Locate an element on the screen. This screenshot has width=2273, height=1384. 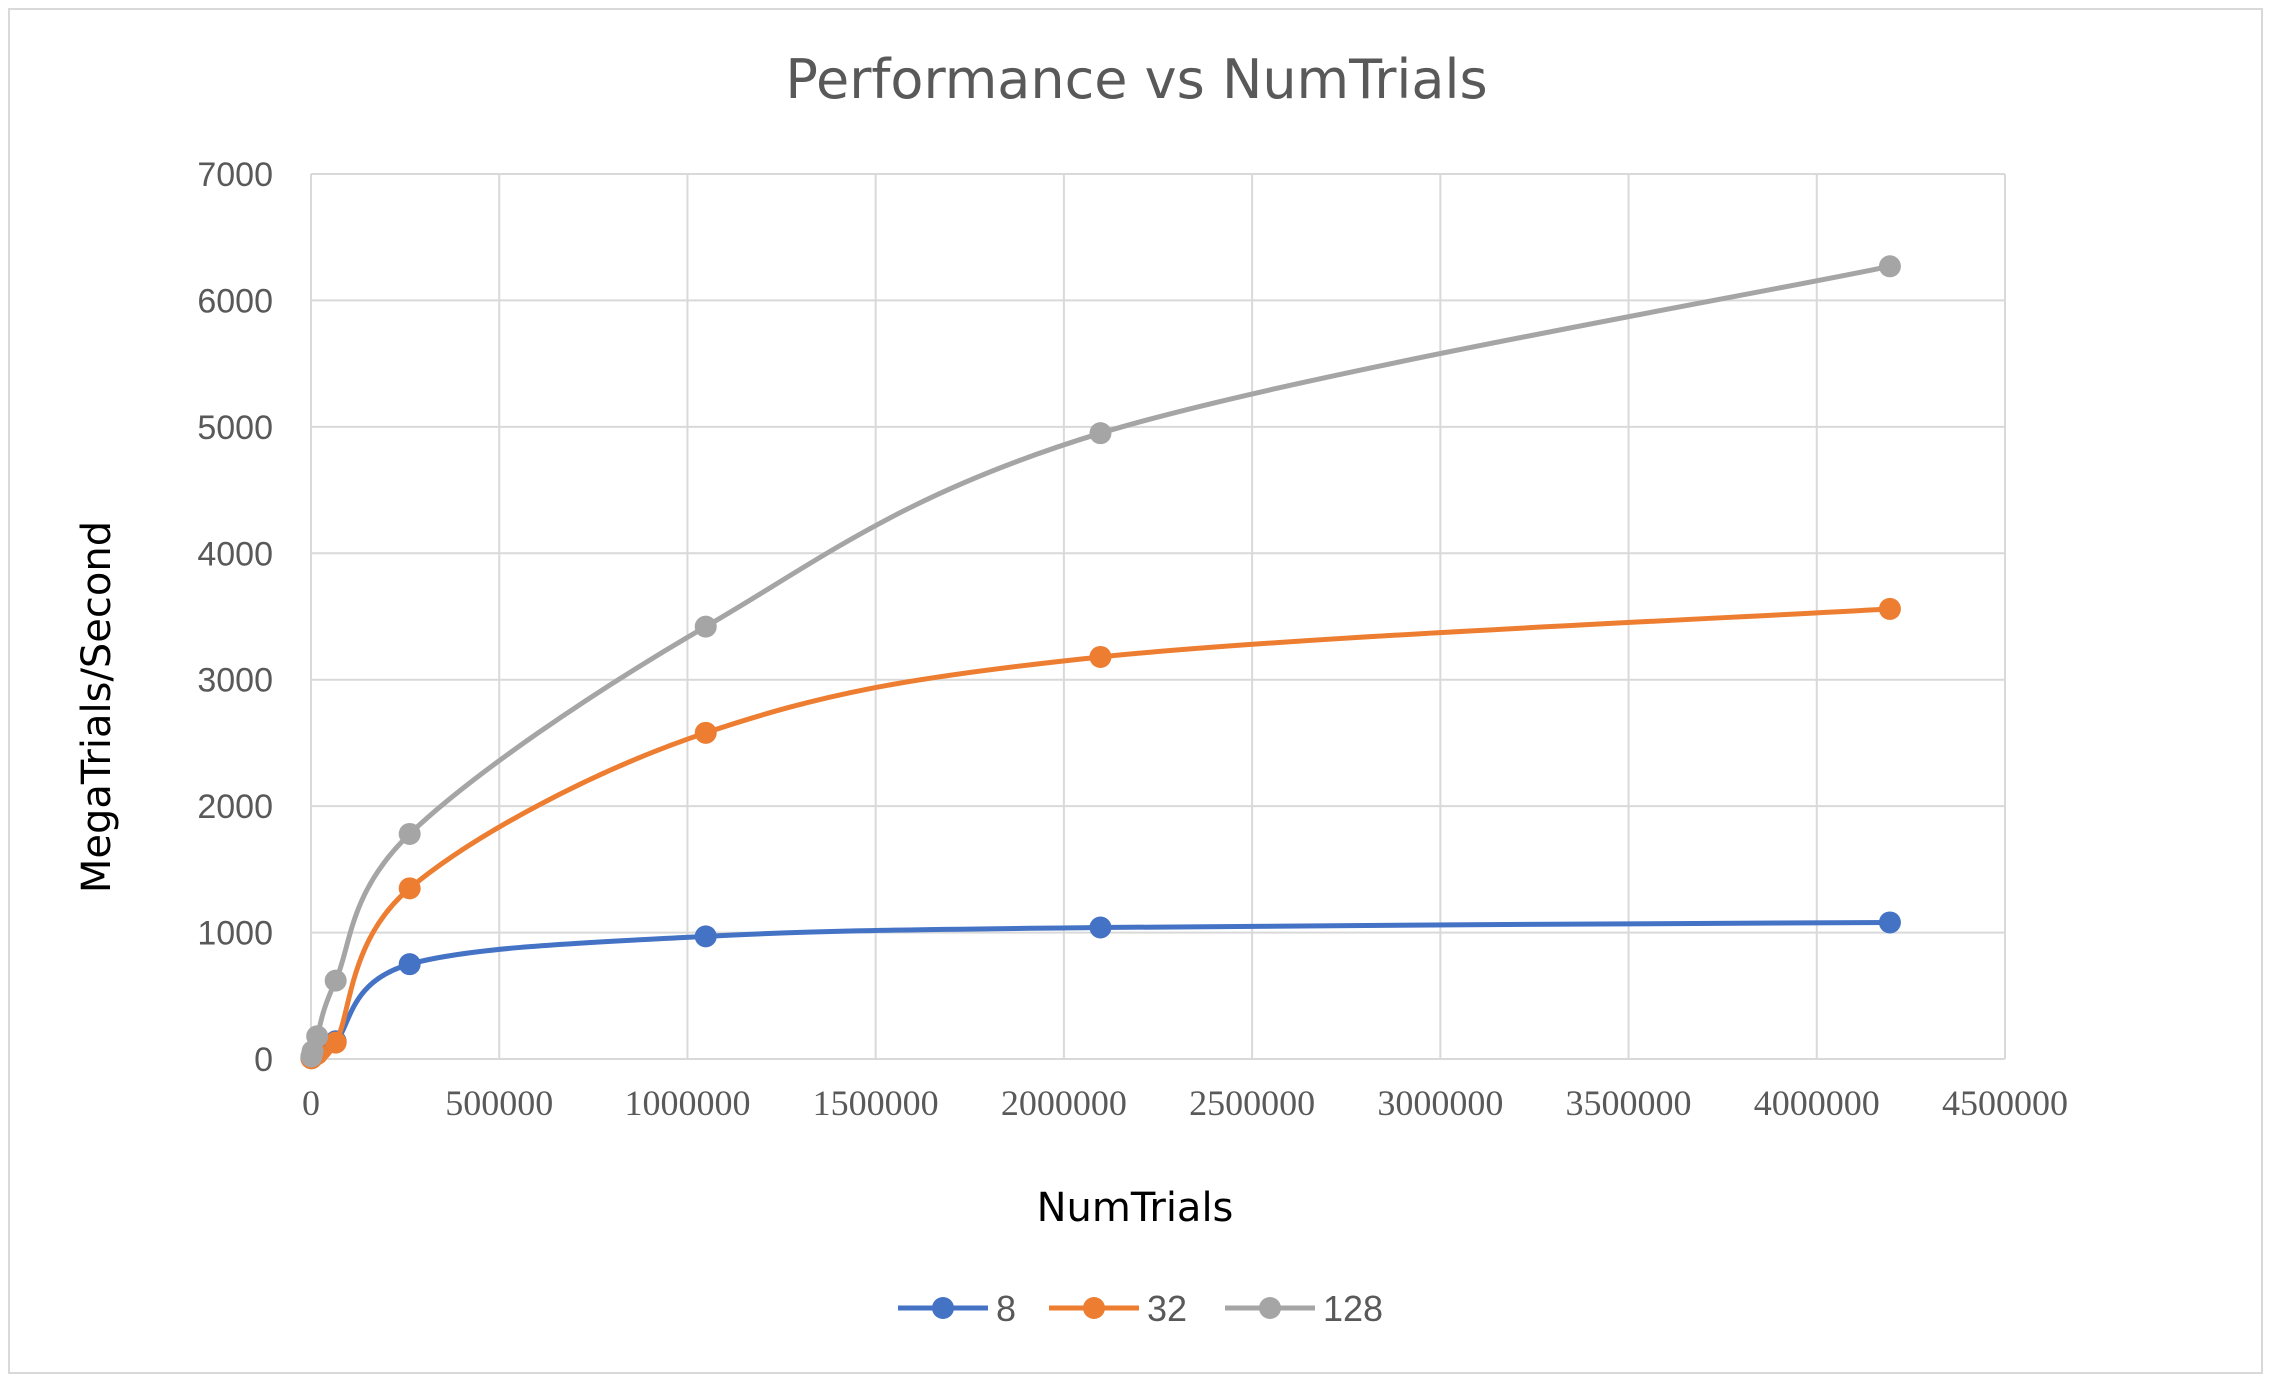
y-tick-label: 0 is located at coordinates (263, 1060).